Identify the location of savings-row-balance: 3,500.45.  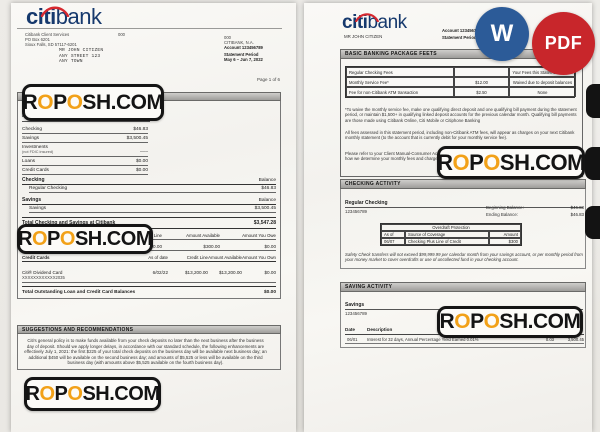
(575, 339).